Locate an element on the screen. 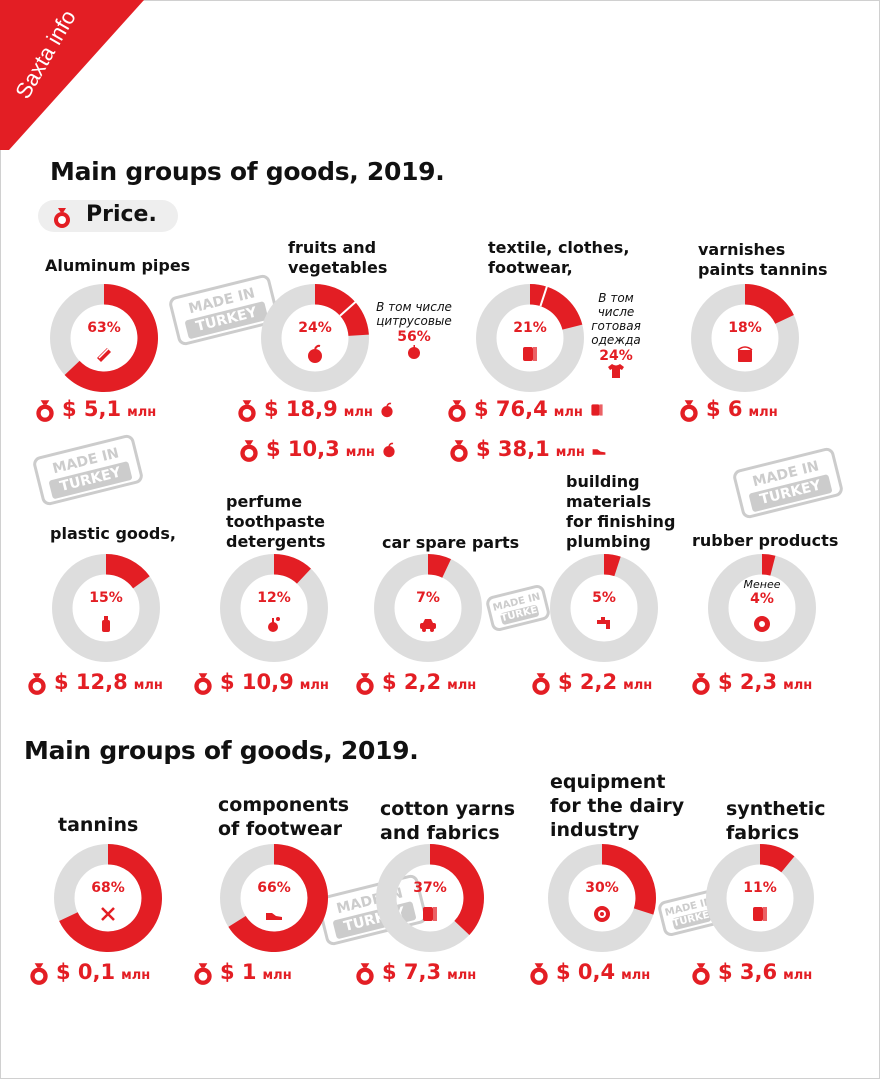 This screenshot has height=1079, width=880. price-value: $ 2,3 млн is located at coordinates (750, 683).